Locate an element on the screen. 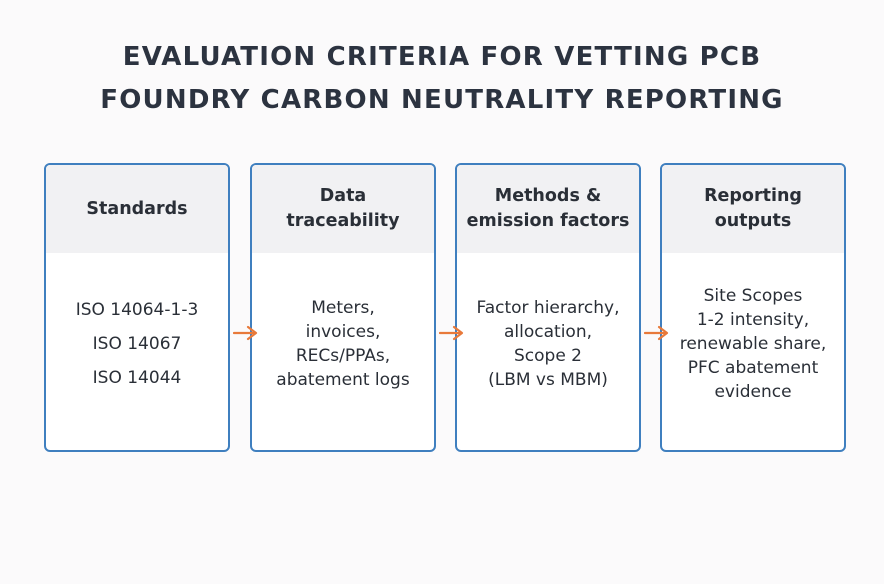 This screenshot has width=884, height=584. card-body: ISO 14064-1-3 ISO 14067 ISO 14044 is located at coordinates (137, 351).